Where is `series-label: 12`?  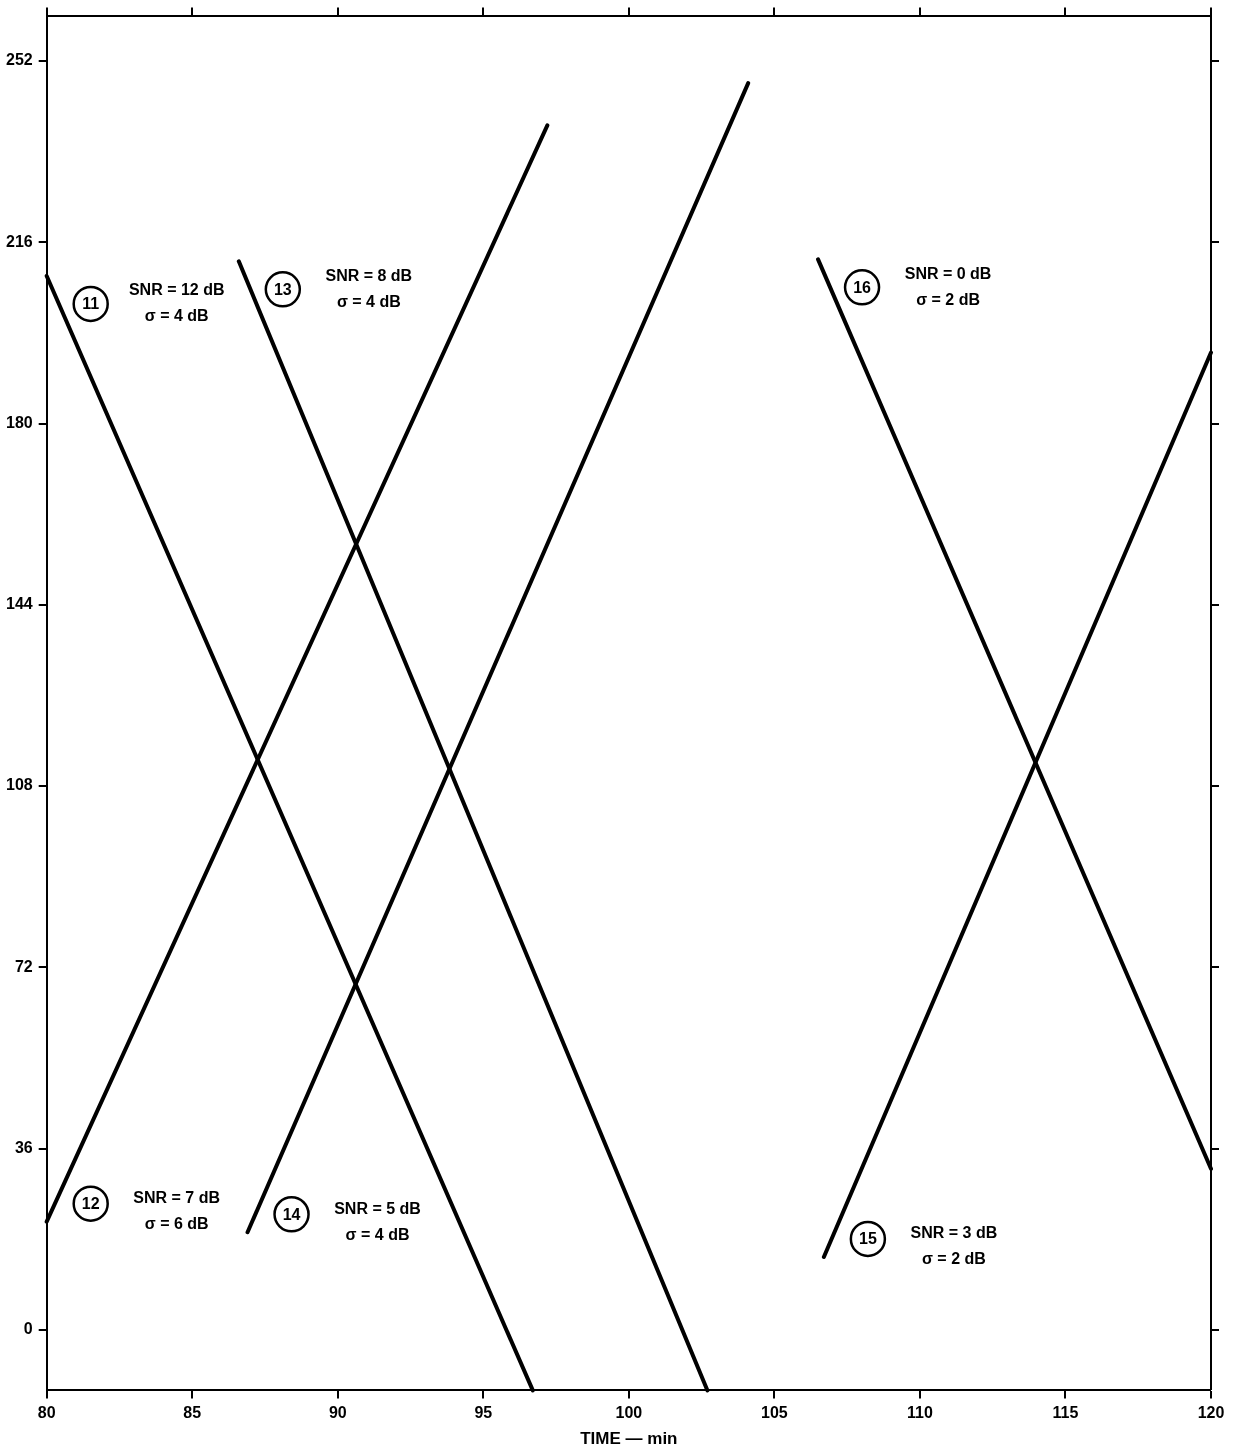 series-label: 12 is located at coordinates (90, 1204).